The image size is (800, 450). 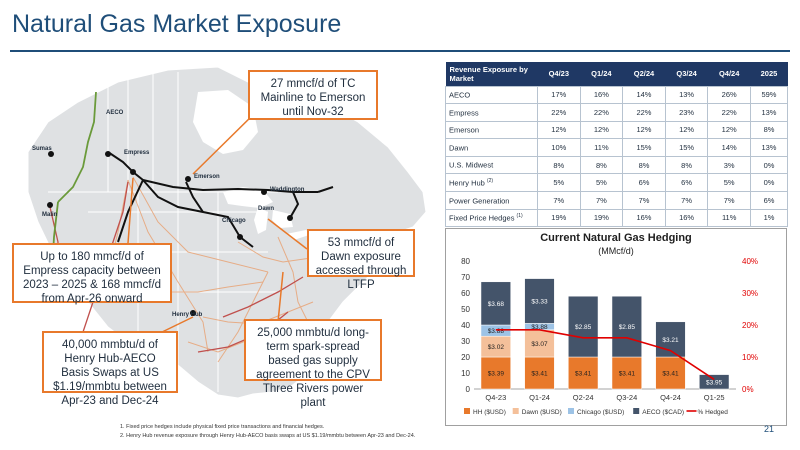 I want to click on table-cell: 59%, so click(x=769, y=95).